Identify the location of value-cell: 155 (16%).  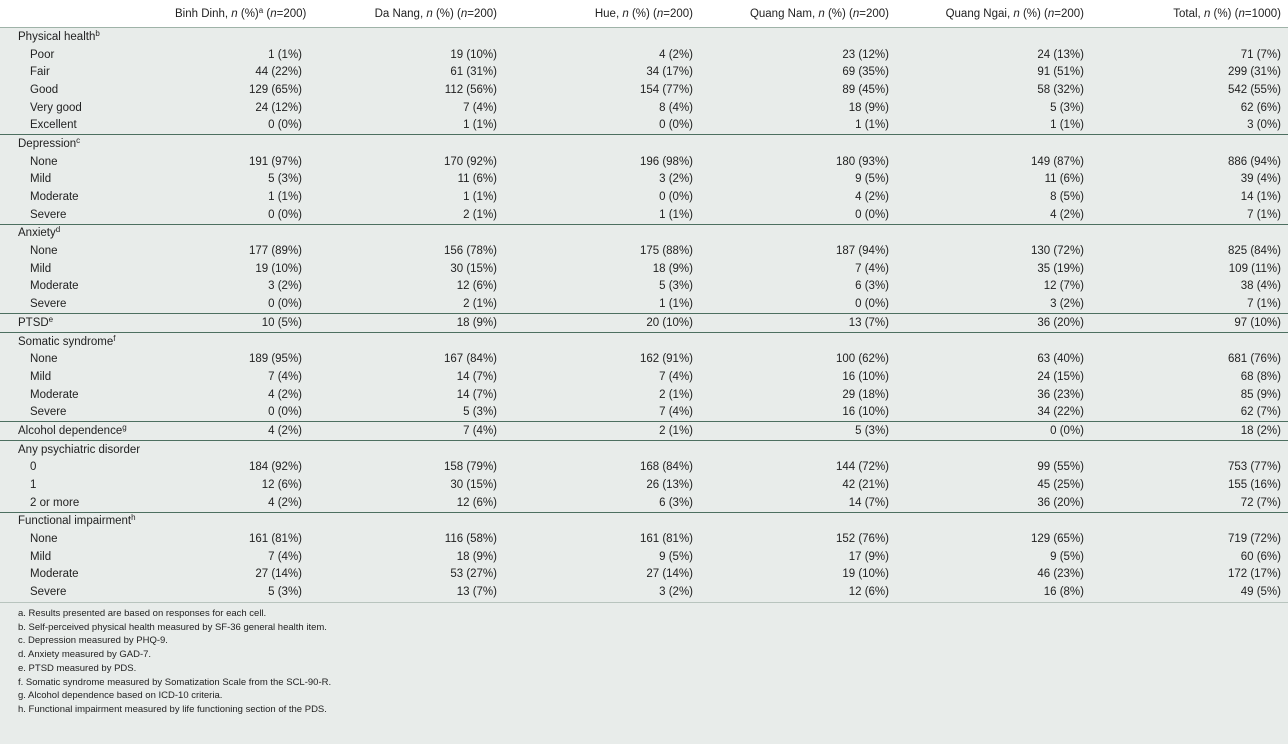
(1254, 485).